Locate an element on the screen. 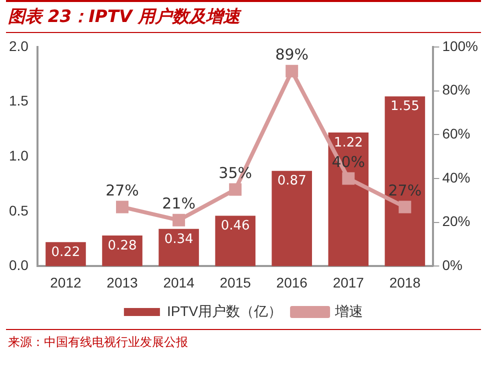 The image size is (487, 376). x-tick-label: 2013 is located at coordinates (122, 282).